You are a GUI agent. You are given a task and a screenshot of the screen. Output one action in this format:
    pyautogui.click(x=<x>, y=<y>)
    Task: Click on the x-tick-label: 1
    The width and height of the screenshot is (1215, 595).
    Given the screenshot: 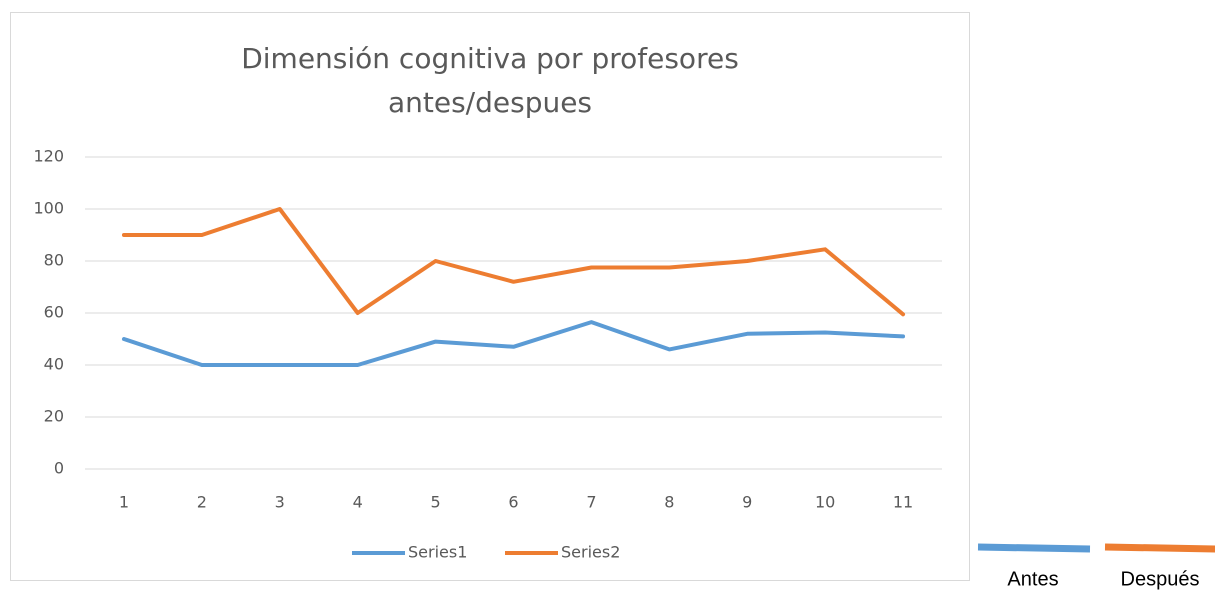 What is the action you would take?
    pyautogui.click(x=124, y=502)
    